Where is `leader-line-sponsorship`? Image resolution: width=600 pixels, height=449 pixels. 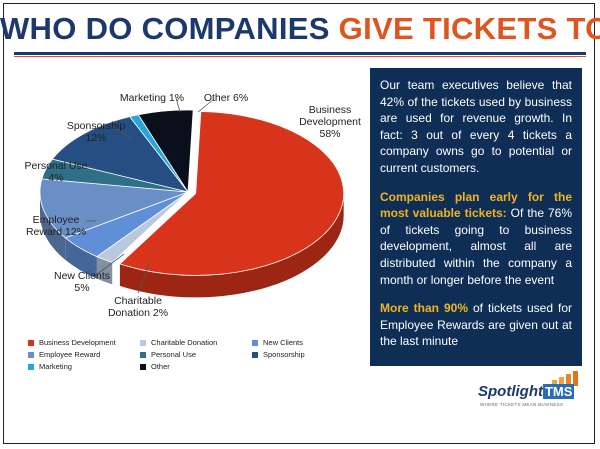
leader-line-sponsorship is located at coordinates (123, 133).